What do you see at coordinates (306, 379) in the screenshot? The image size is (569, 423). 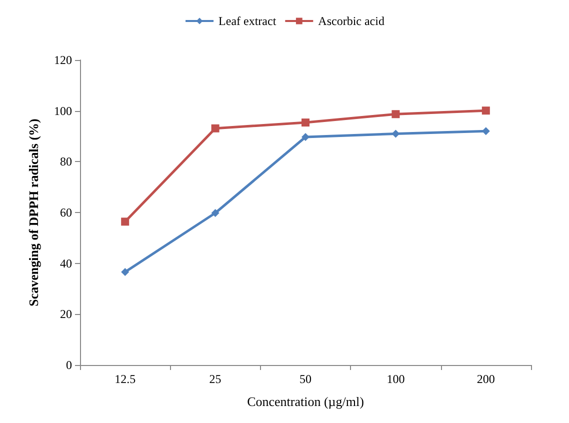 I see `x-tick-label: 50` at bounding box center [306, 379].